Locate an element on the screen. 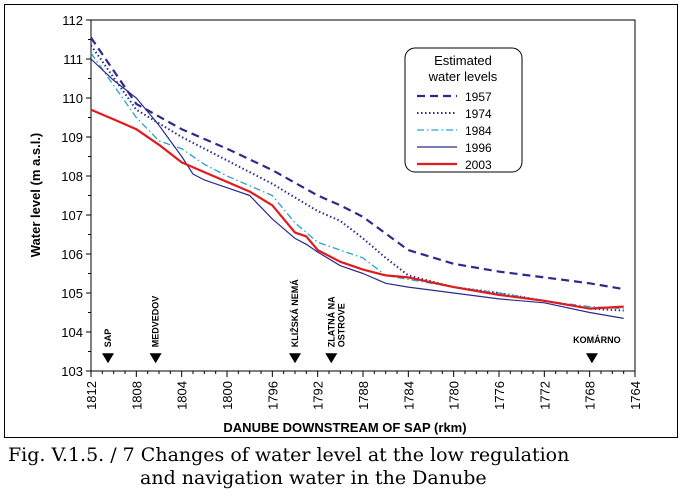  x-tick-label: 1764 is located at coordinates (635, 395).